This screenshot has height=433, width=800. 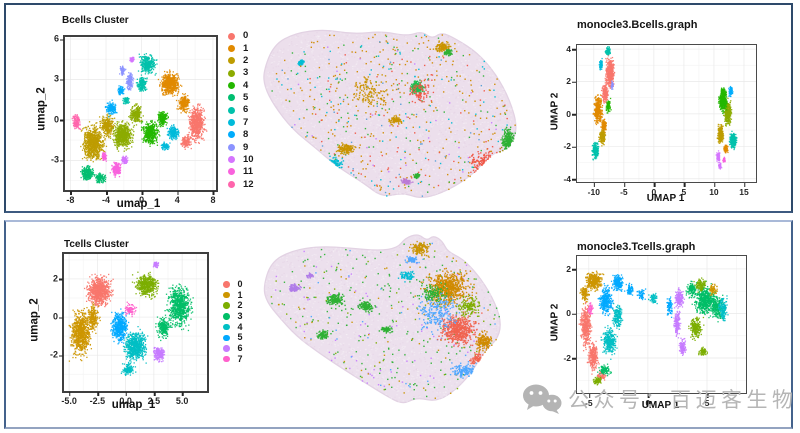 I want to click on x-tick: -5.0, so click(x=69, y=399).